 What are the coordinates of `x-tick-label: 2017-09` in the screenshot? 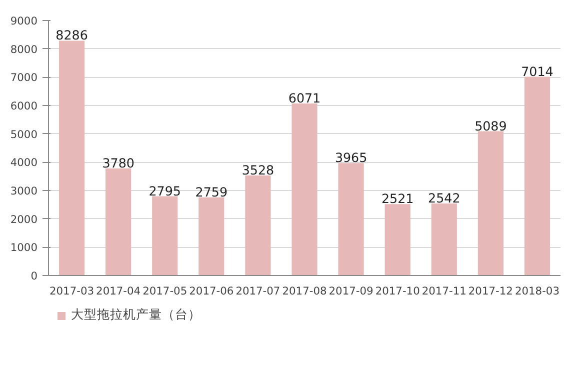 It's located at (351, 291).